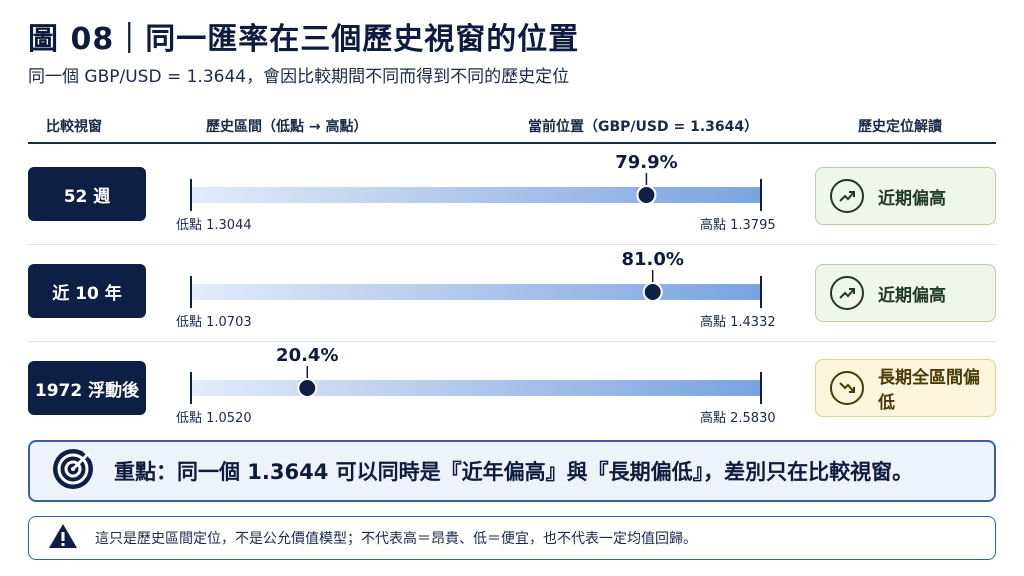  Describe the element at coordinates (643, 127) in the screenshot. I see `column-header-position: 當前位置（GBP/USD = 1.3644）` at that location.